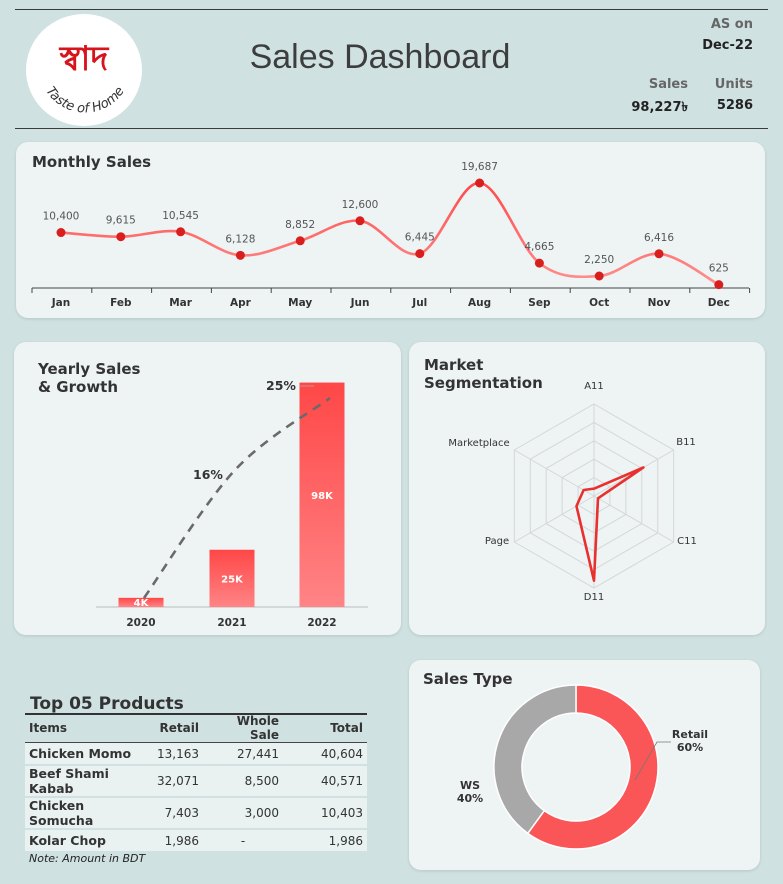  I want to click on radar-series, so click(610, 524).